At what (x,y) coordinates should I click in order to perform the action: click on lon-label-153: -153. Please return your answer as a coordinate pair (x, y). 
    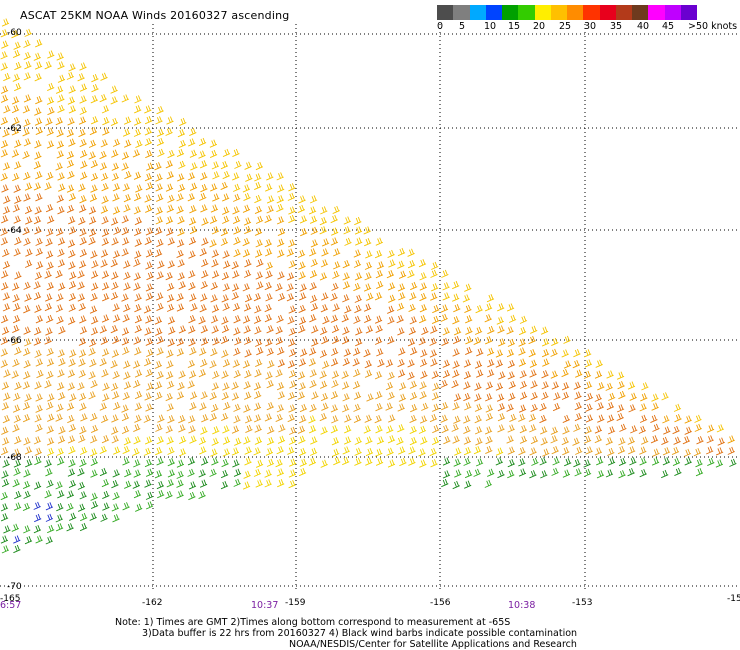
    Looking at the image, I should click on (582, 603).